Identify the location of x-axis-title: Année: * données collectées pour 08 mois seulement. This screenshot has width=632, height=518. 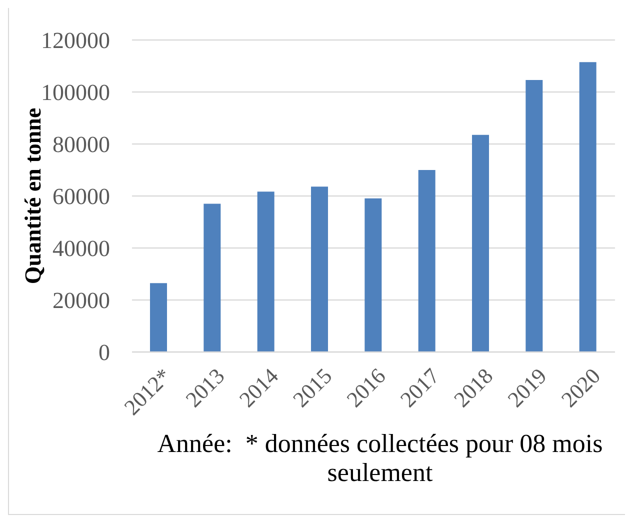
(380, 458).